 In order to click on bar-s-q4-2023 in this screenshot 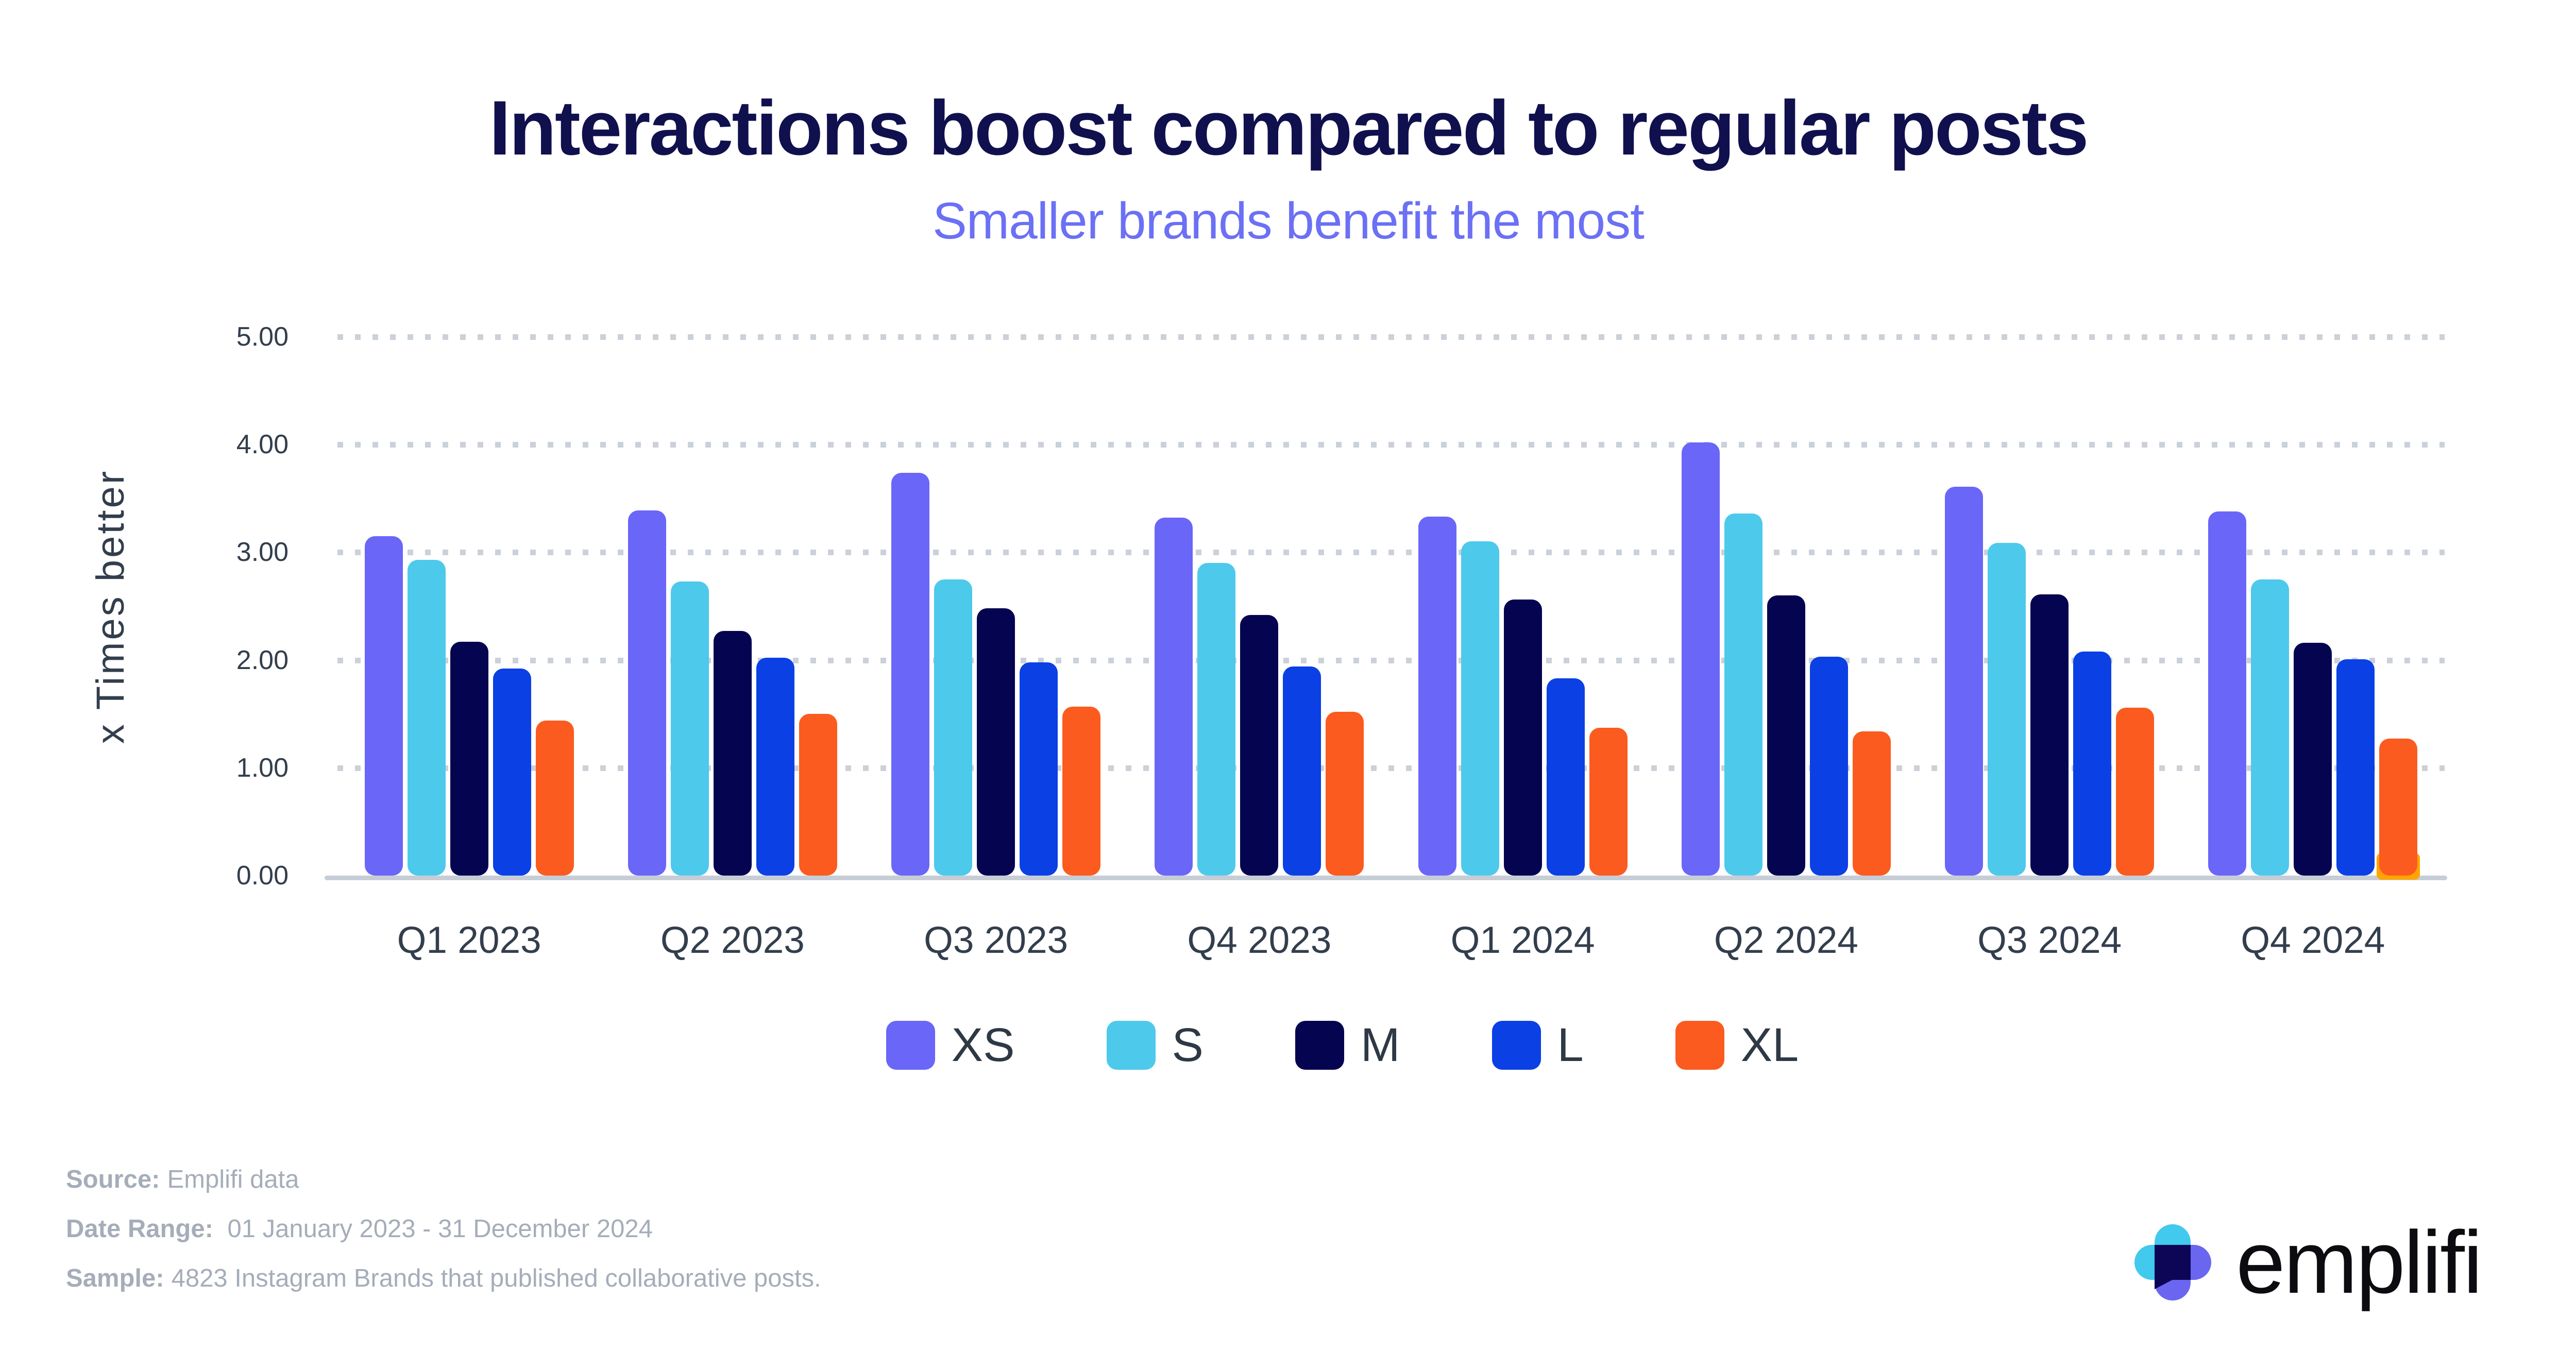, I will do `click(1216, 719)`.